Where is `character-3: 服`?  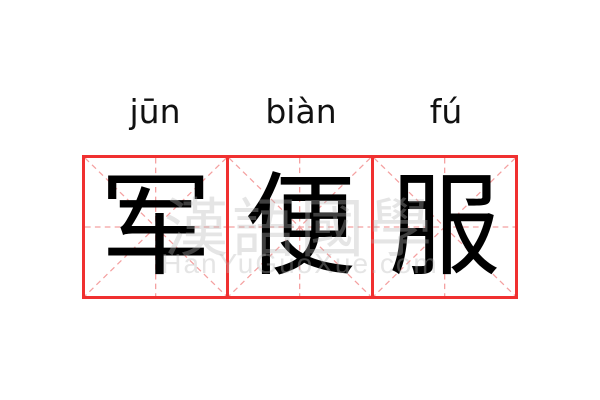 character-3: 服 is located at coordinates (444, 227).